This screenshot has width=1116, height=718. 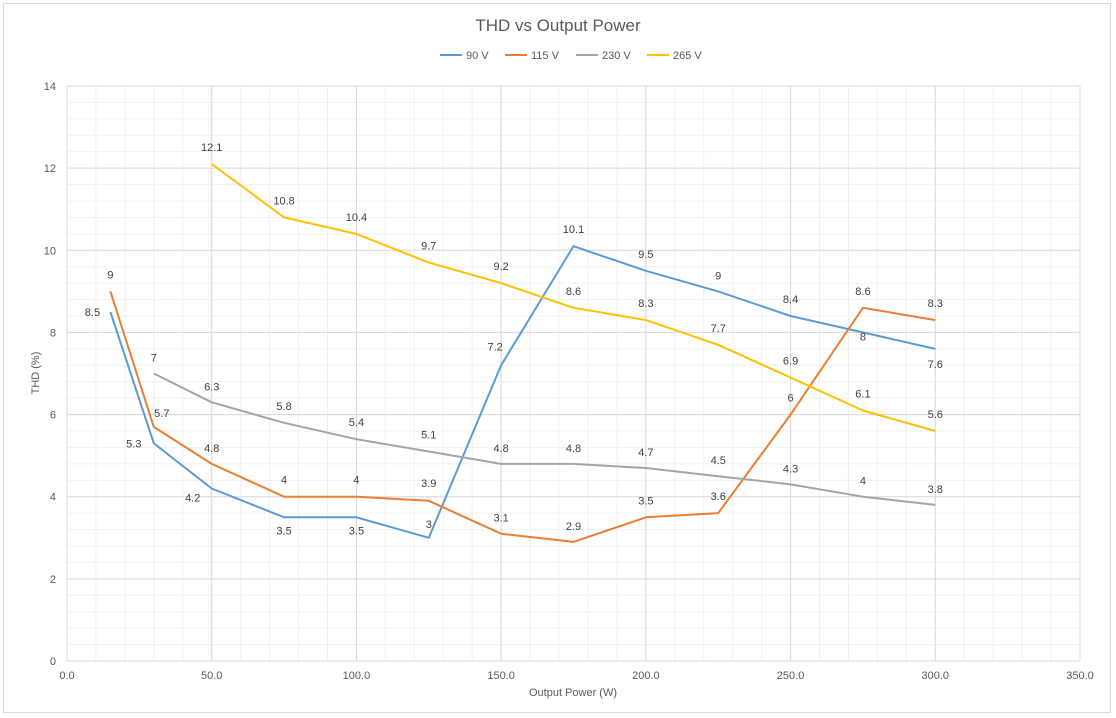 I want to click on y-tick-label: 0, so click(x=53, y=662).